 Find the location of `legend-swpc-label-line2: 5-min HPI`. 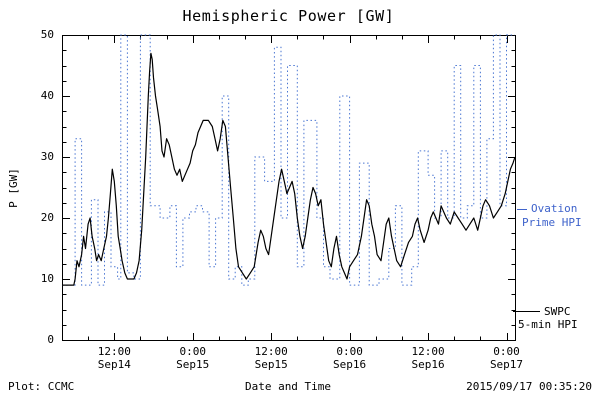

legend-swpc-label-line2: 5-min HPI is located at coordinates (548, 324).